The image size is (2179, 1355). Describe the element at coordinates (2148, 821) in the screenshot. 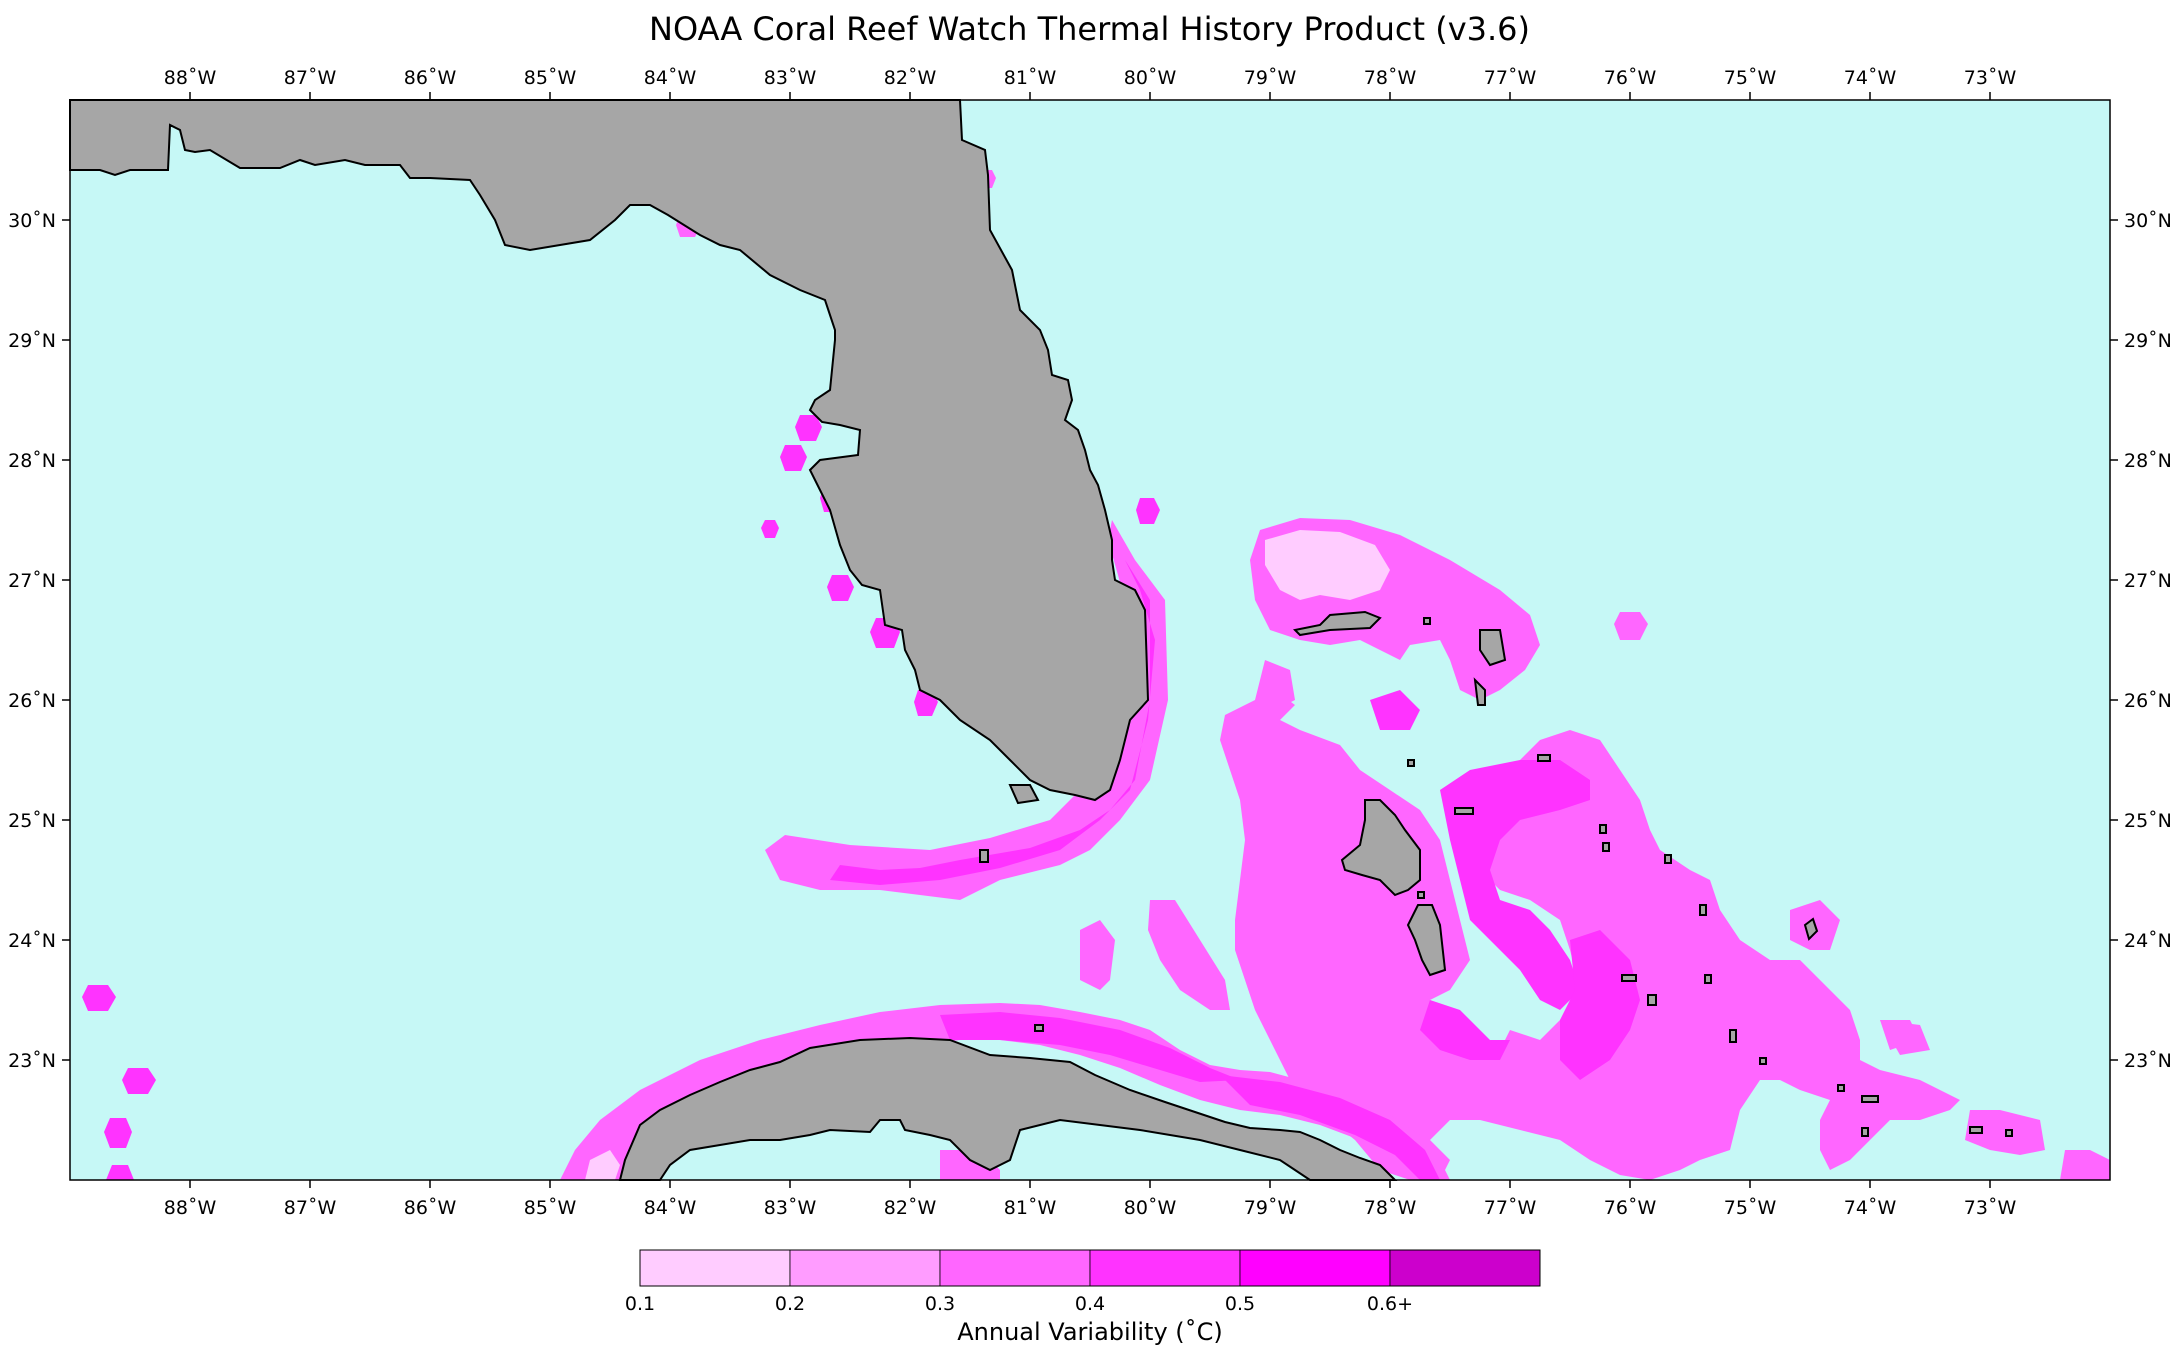

I see `lat-tick-label-right: 25˚N` at that location.